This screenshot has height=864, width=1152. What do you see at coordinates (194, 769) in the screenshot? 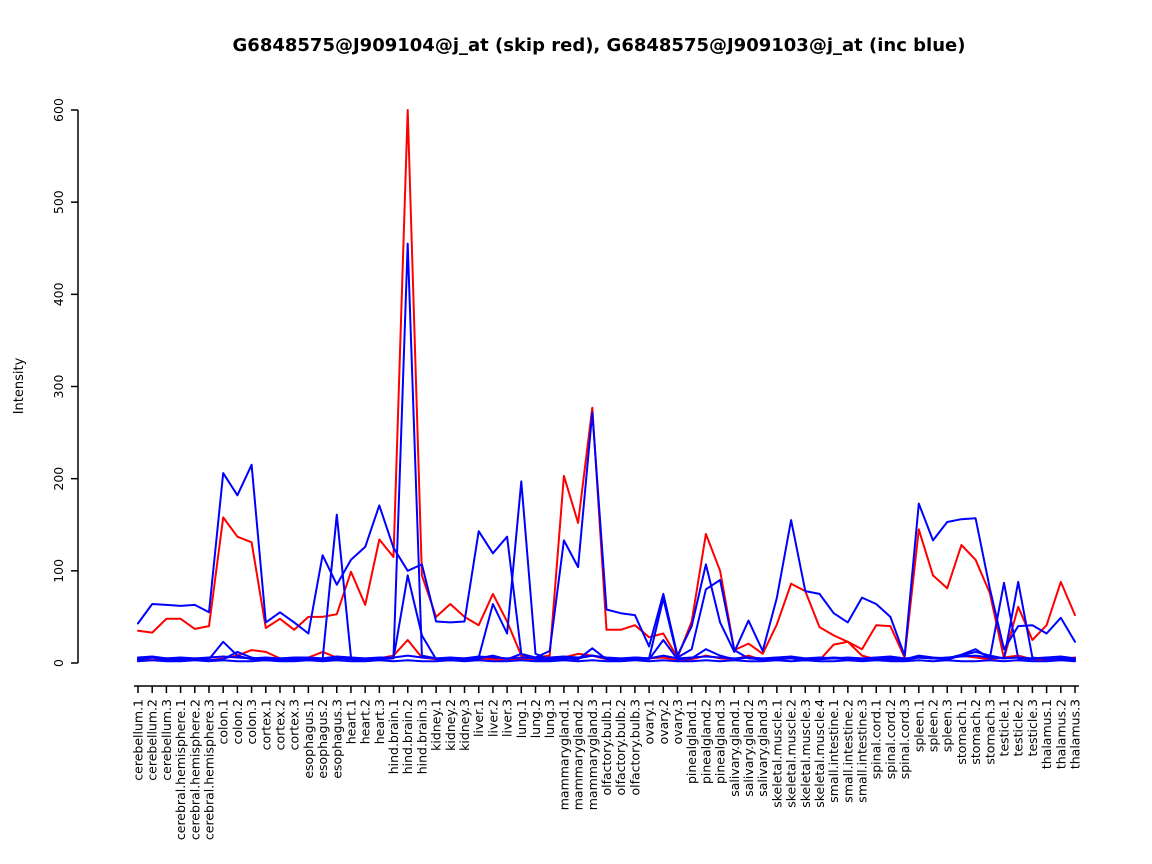
I see `x-tick-label: cerebral.hemisphere.2` at bounding box center [194, 769].